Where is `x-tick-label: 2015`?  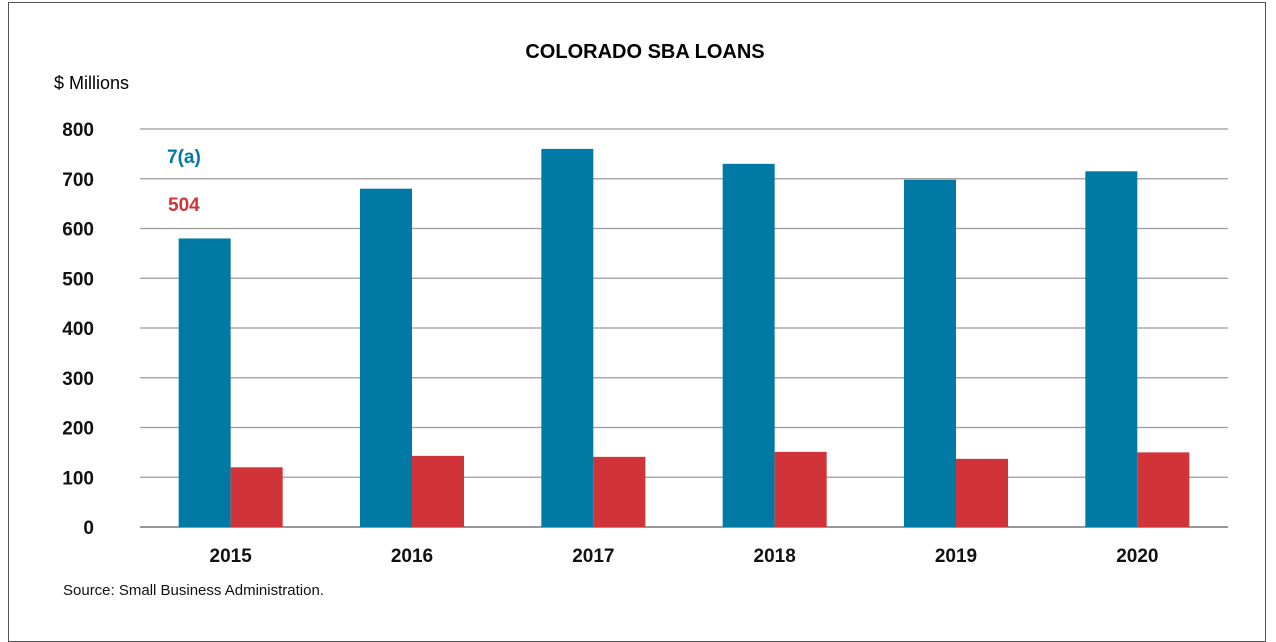 x-tick-label: 2015 is located at coordinates (231, 556).